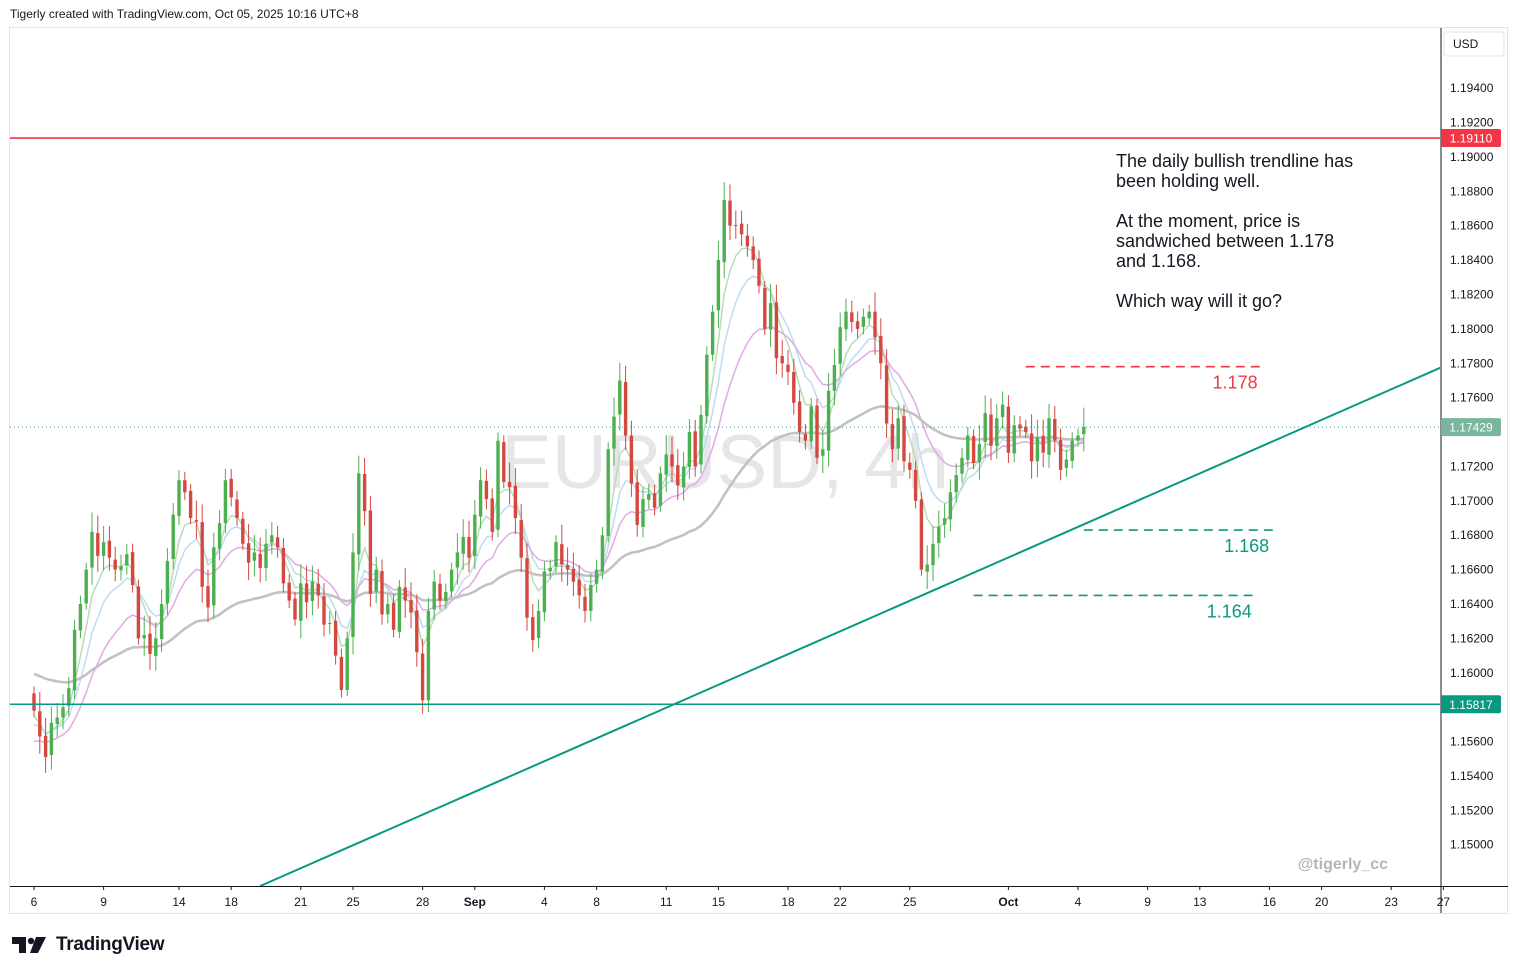 This screenshot has height=975, width=1518. What do you see at coordinates (1472, 673) in the screenshot?
I see `y-tick-label: 1.16000` at bounding box center [1472, 673].